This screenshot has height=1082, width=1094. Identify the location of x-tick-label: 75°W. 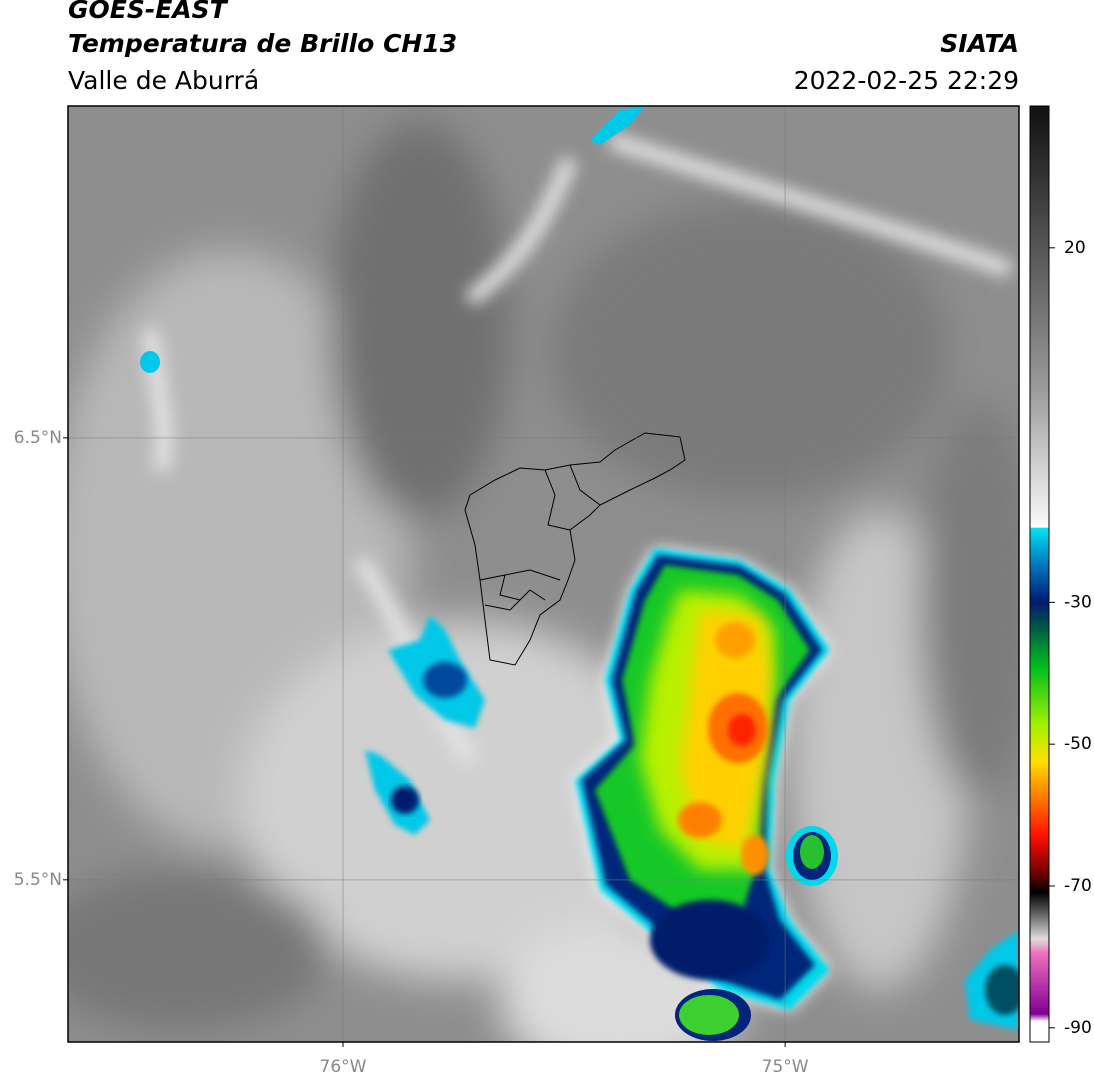
(785, 1067).